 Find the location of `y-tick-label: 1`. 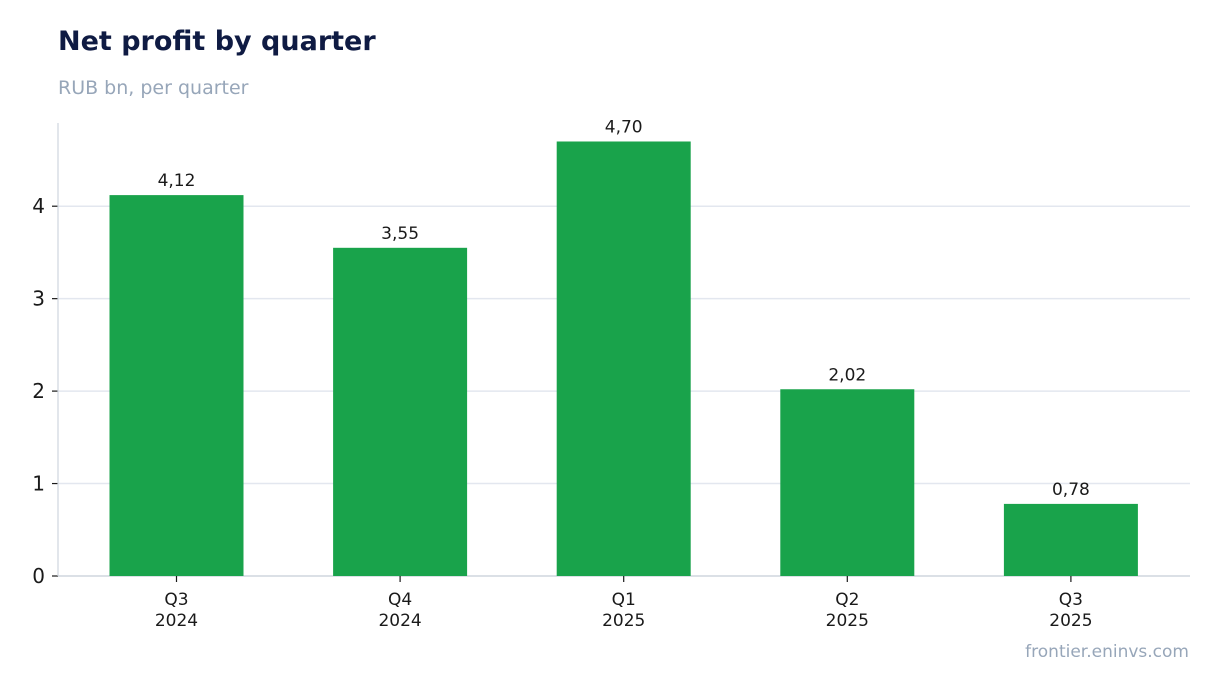

y-tick-label: 1 is located at coordinates (38, 484).